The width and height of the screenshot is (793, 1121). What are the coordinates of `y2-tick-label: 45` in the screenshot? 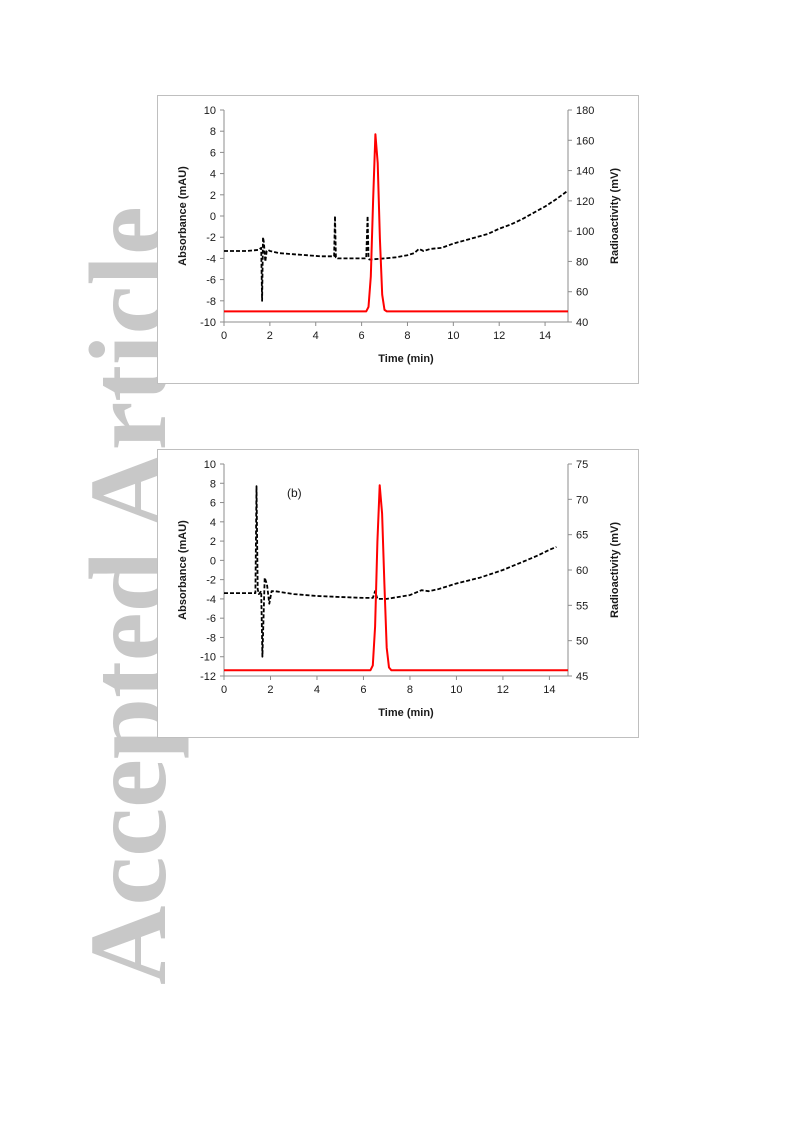 It's located at (582, 677).